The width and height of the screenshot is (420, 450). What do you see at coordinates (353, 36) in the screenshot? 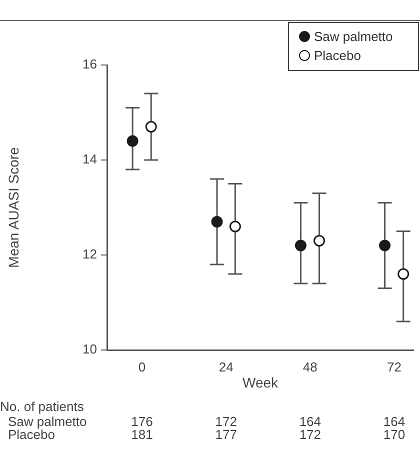
I see `legend-label: Saw palmetto` at bounding box center [353, 36].